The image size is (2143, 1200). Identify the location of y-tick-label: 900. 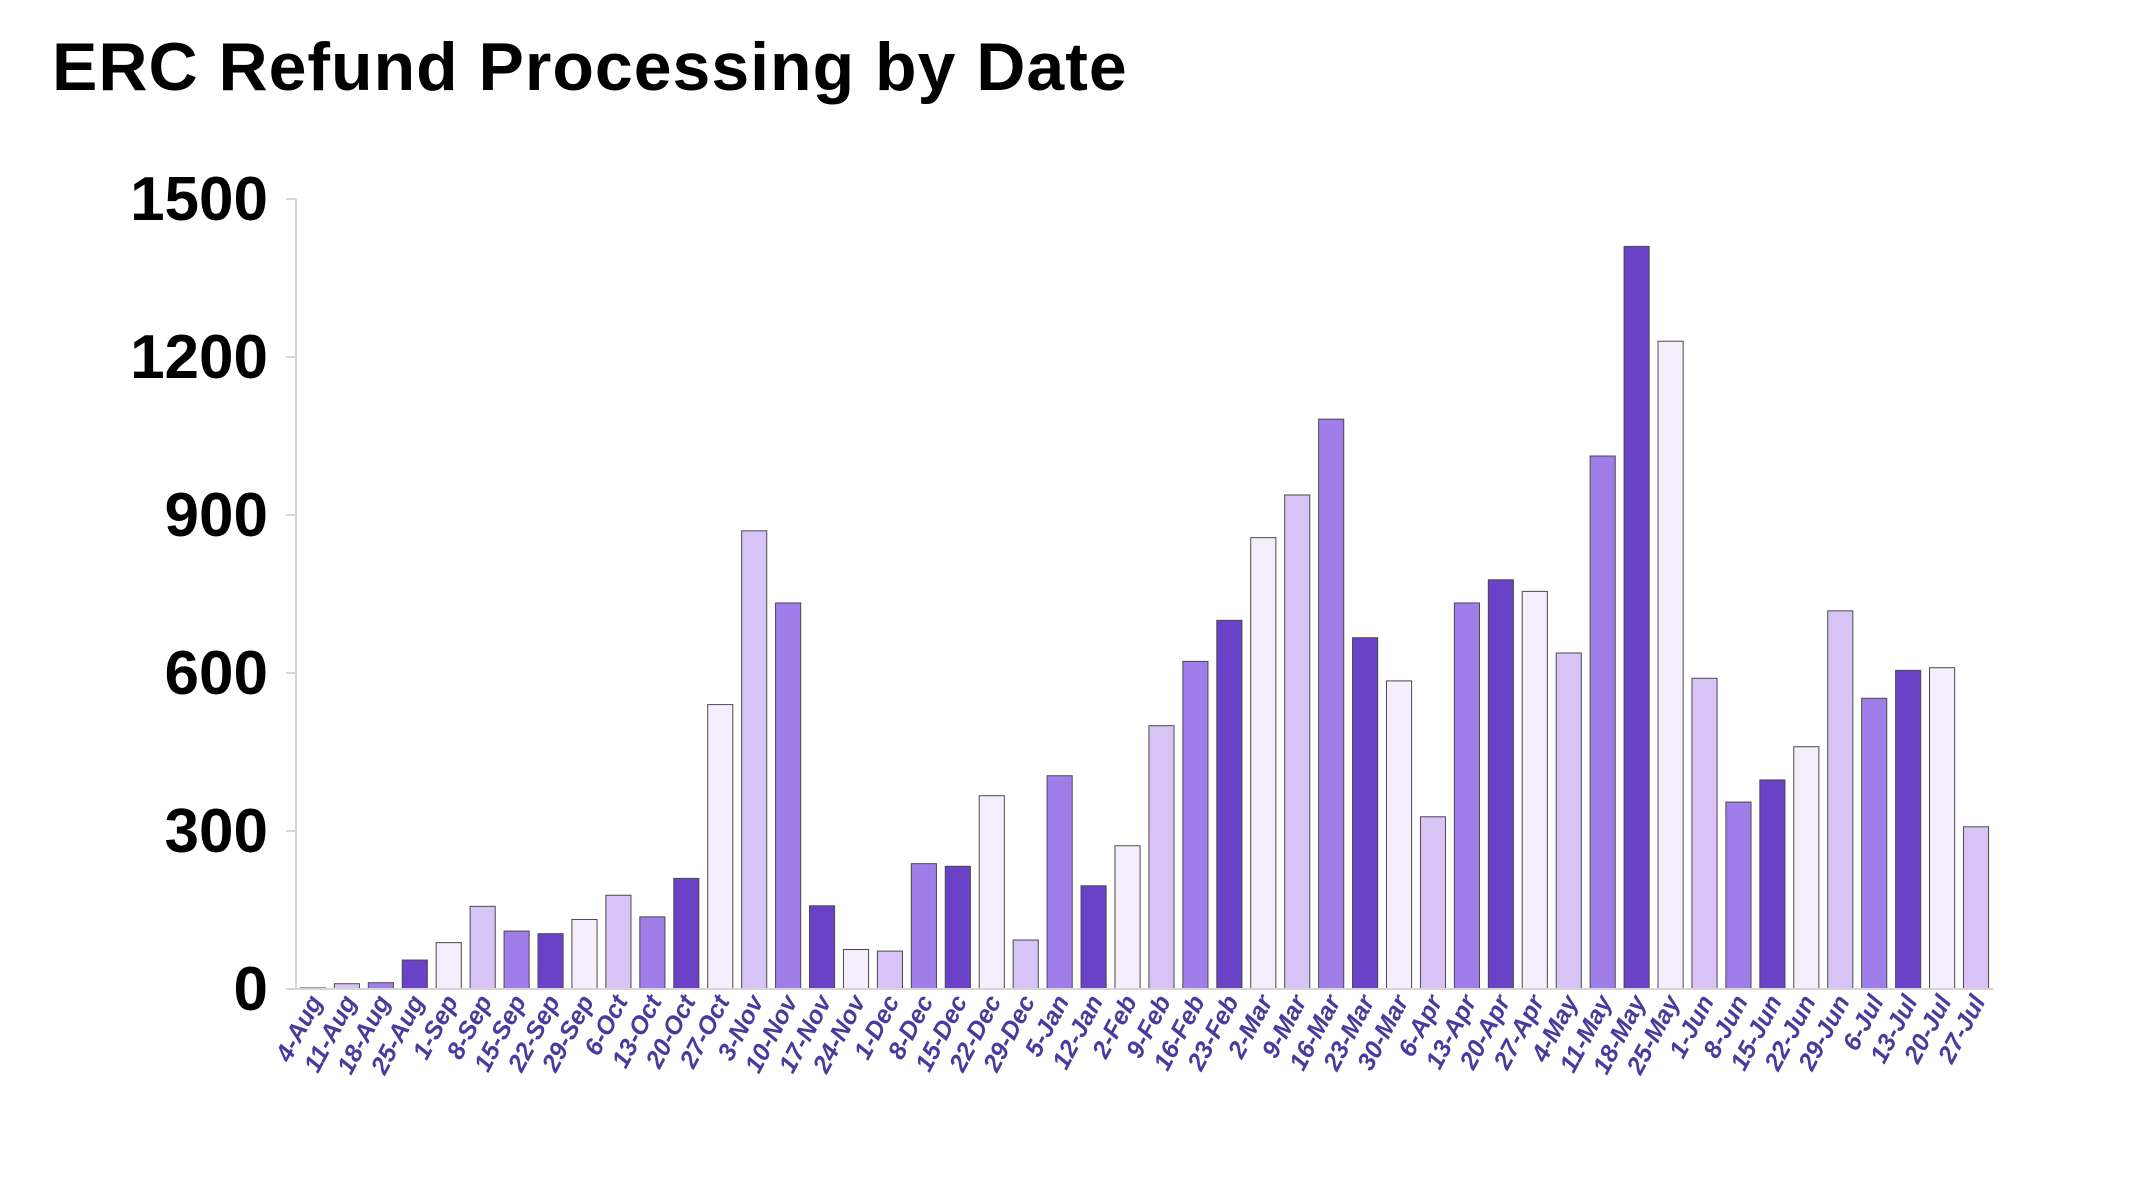
(216, 515).